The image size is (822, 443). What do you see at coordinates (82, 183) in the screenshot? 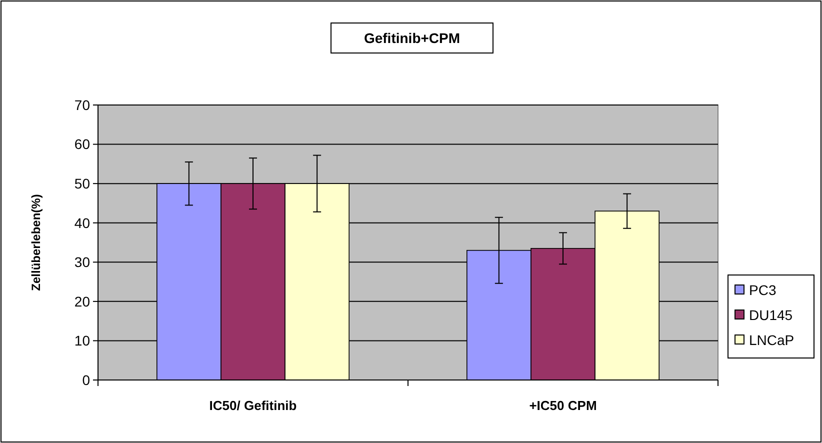
I see `y-tick-label: 50` at bounding box center [82, 183].